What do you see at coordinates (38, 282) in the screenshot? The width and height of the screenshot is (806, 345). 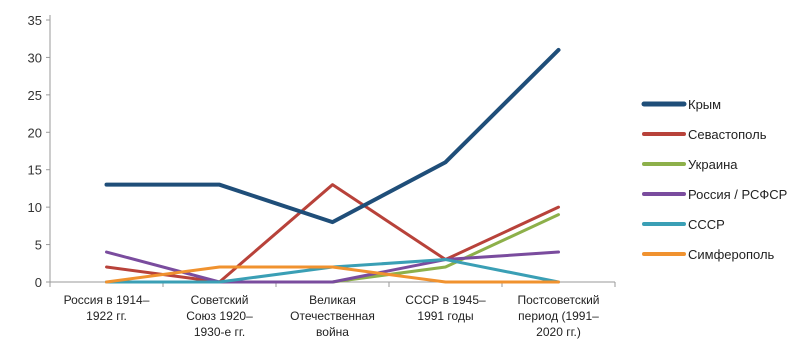 I see `y-tick-label: 0` at bounding box center [38, 282].